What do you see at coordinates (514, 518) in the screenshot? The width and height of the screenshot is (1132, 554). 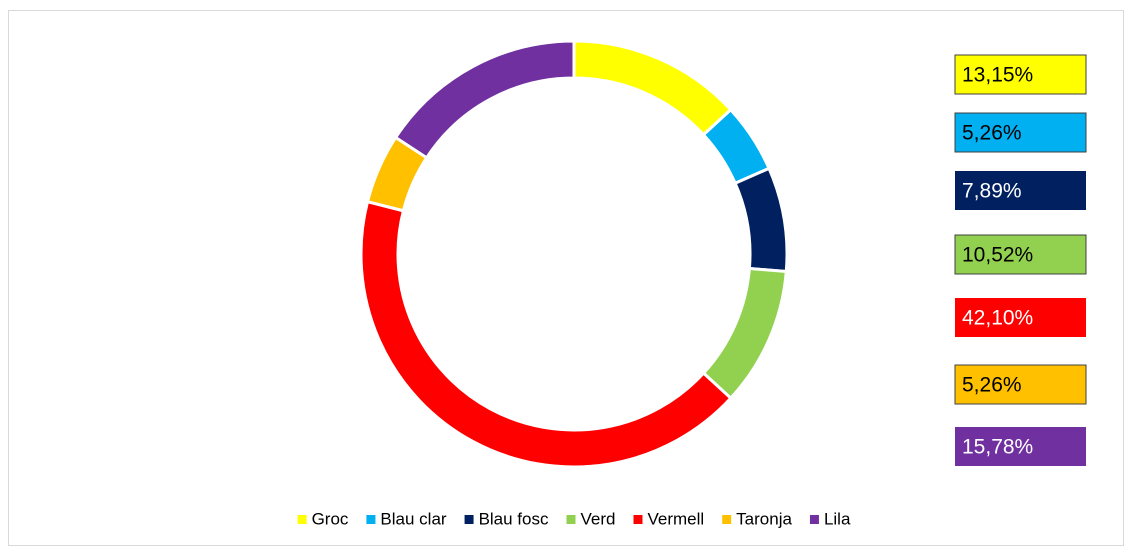 I see `legend-label: Blau fosc` at bounding box center [514, 518].